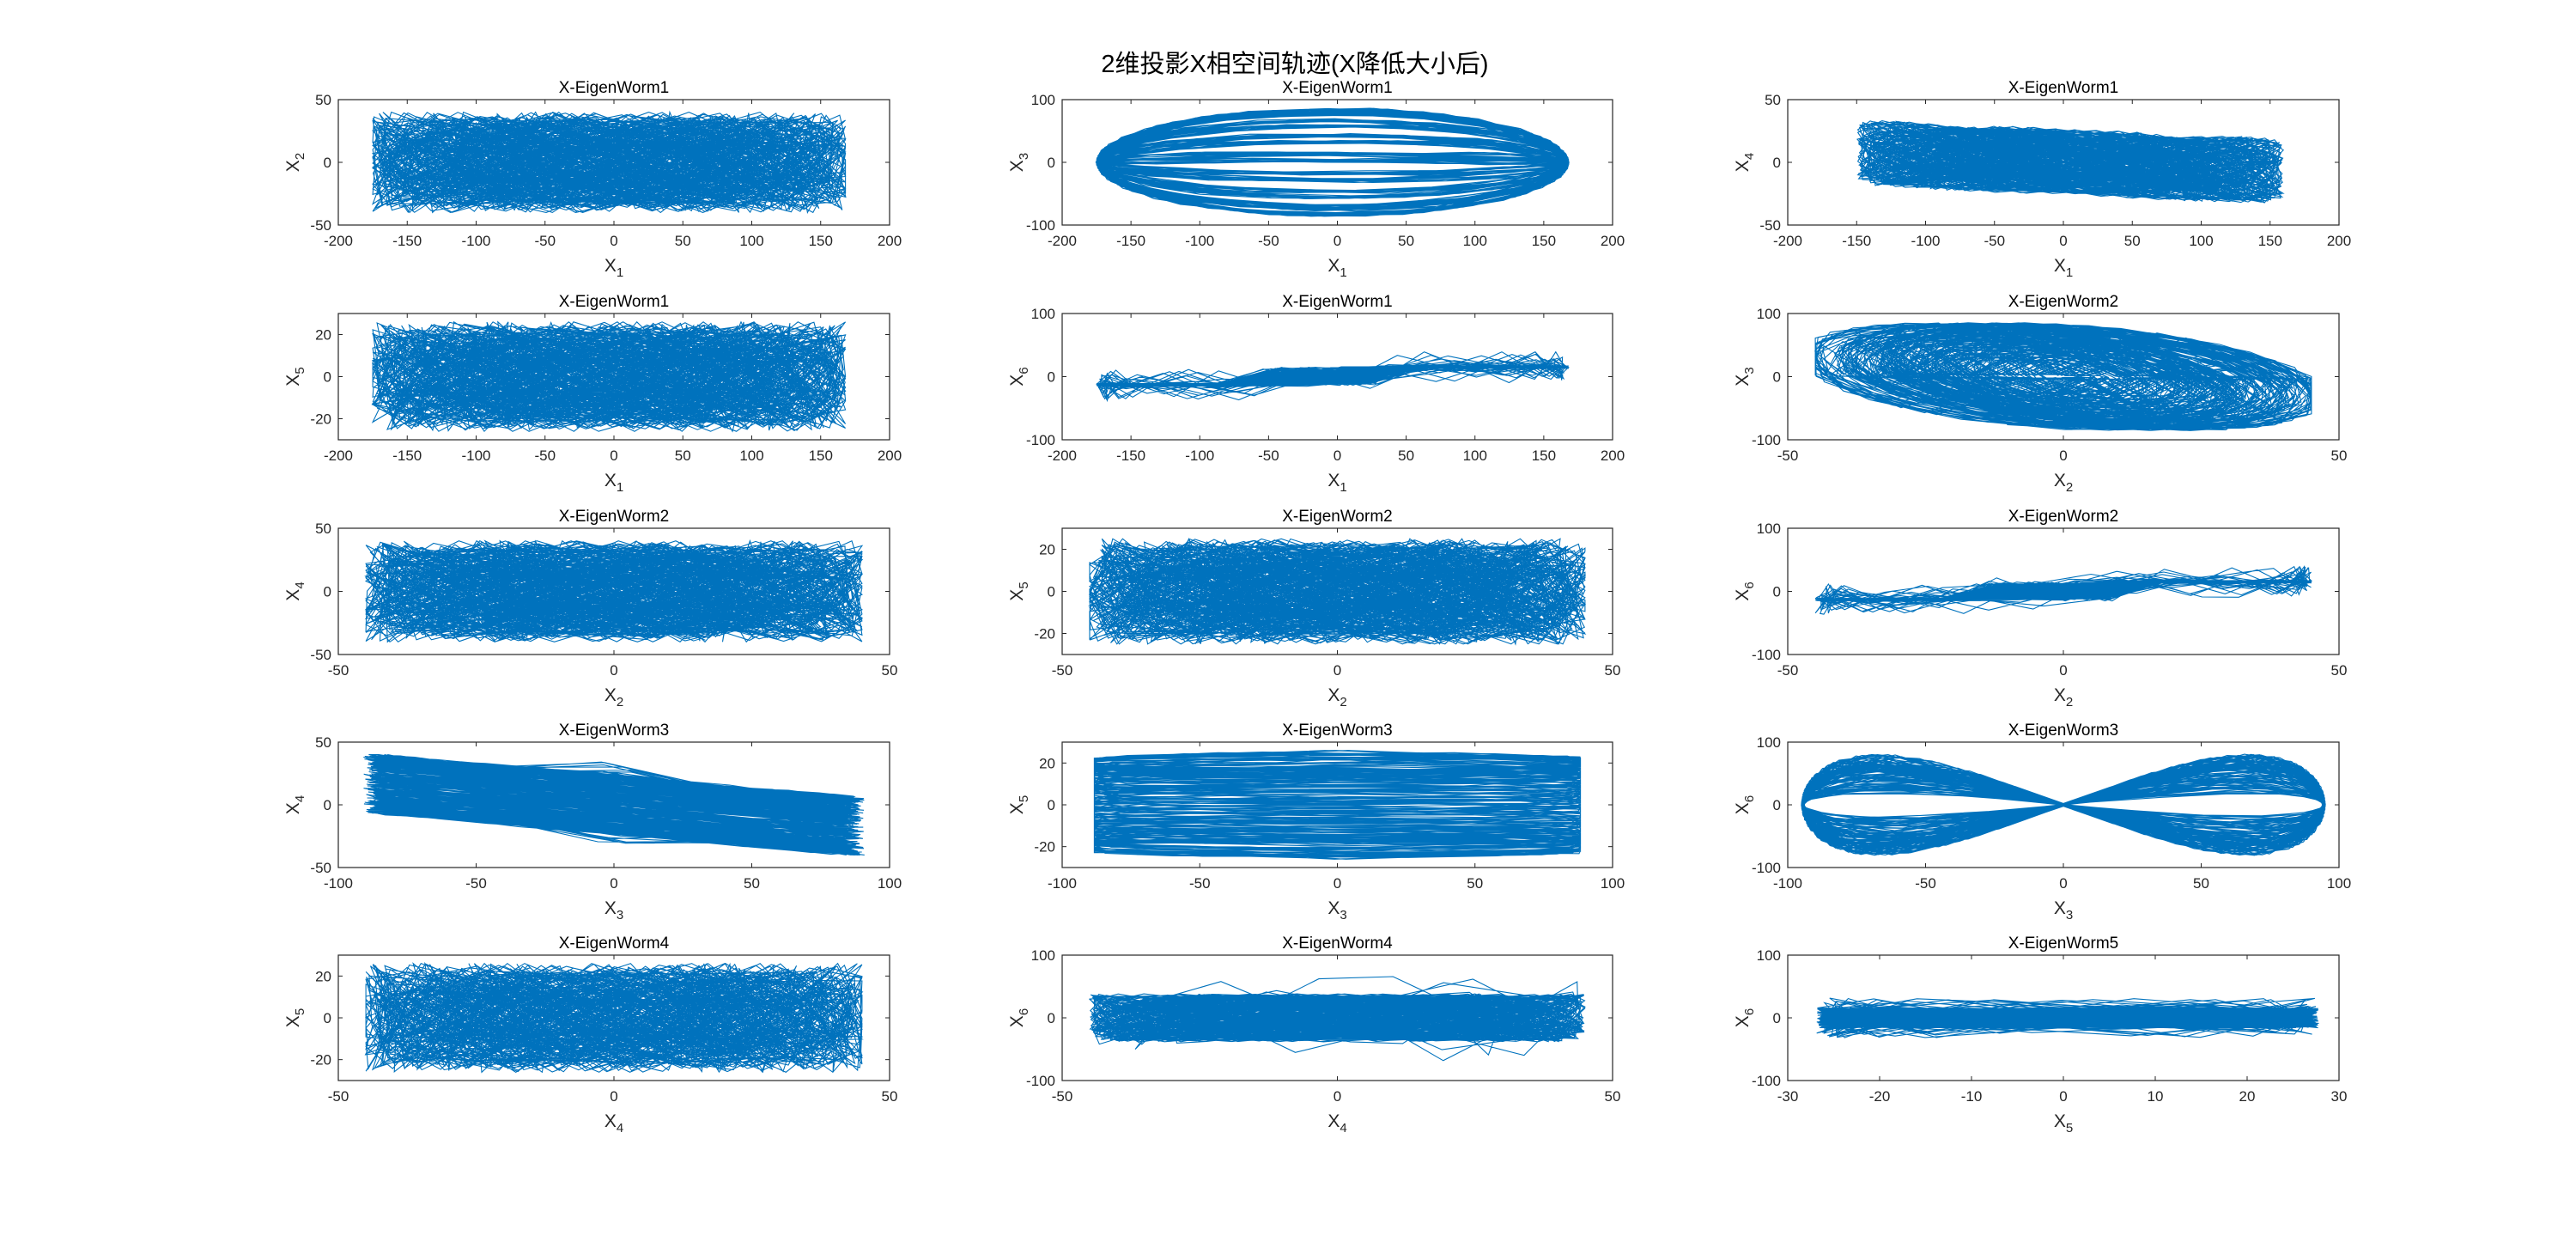 This screenshot has height=1236, width=2576. What do you see at coordinates (1972, 1096) in the screenshot?
I see `x-tick-label: -10` at bounding box center [1972, 1096].